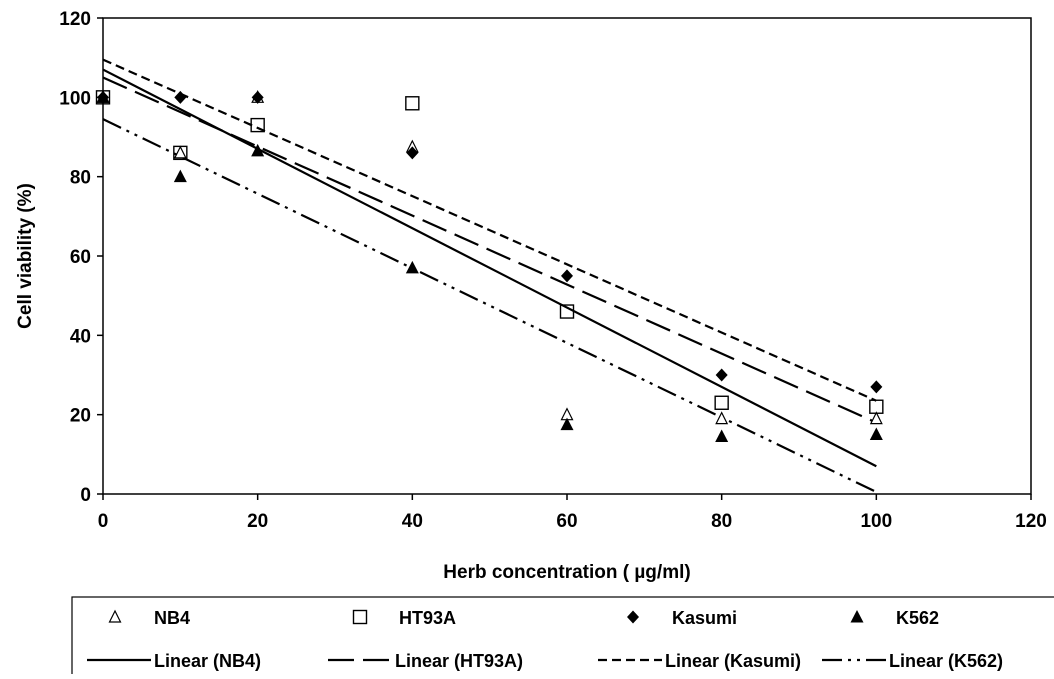 This screenshot has width=1054, height=679. What do you see at coordinates (25, 256) in the screenshot?
I see `y-axis-title: Cell viability (%)` at bounding box center [25, 256].